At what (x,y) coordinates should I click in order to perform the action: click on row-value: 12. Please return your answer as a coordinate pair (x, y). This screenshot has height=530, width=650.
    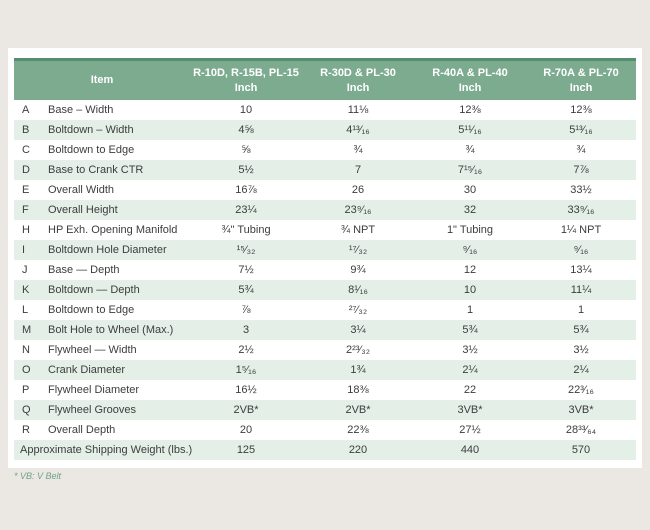
    Looking at the image, I should click on (470, 270).